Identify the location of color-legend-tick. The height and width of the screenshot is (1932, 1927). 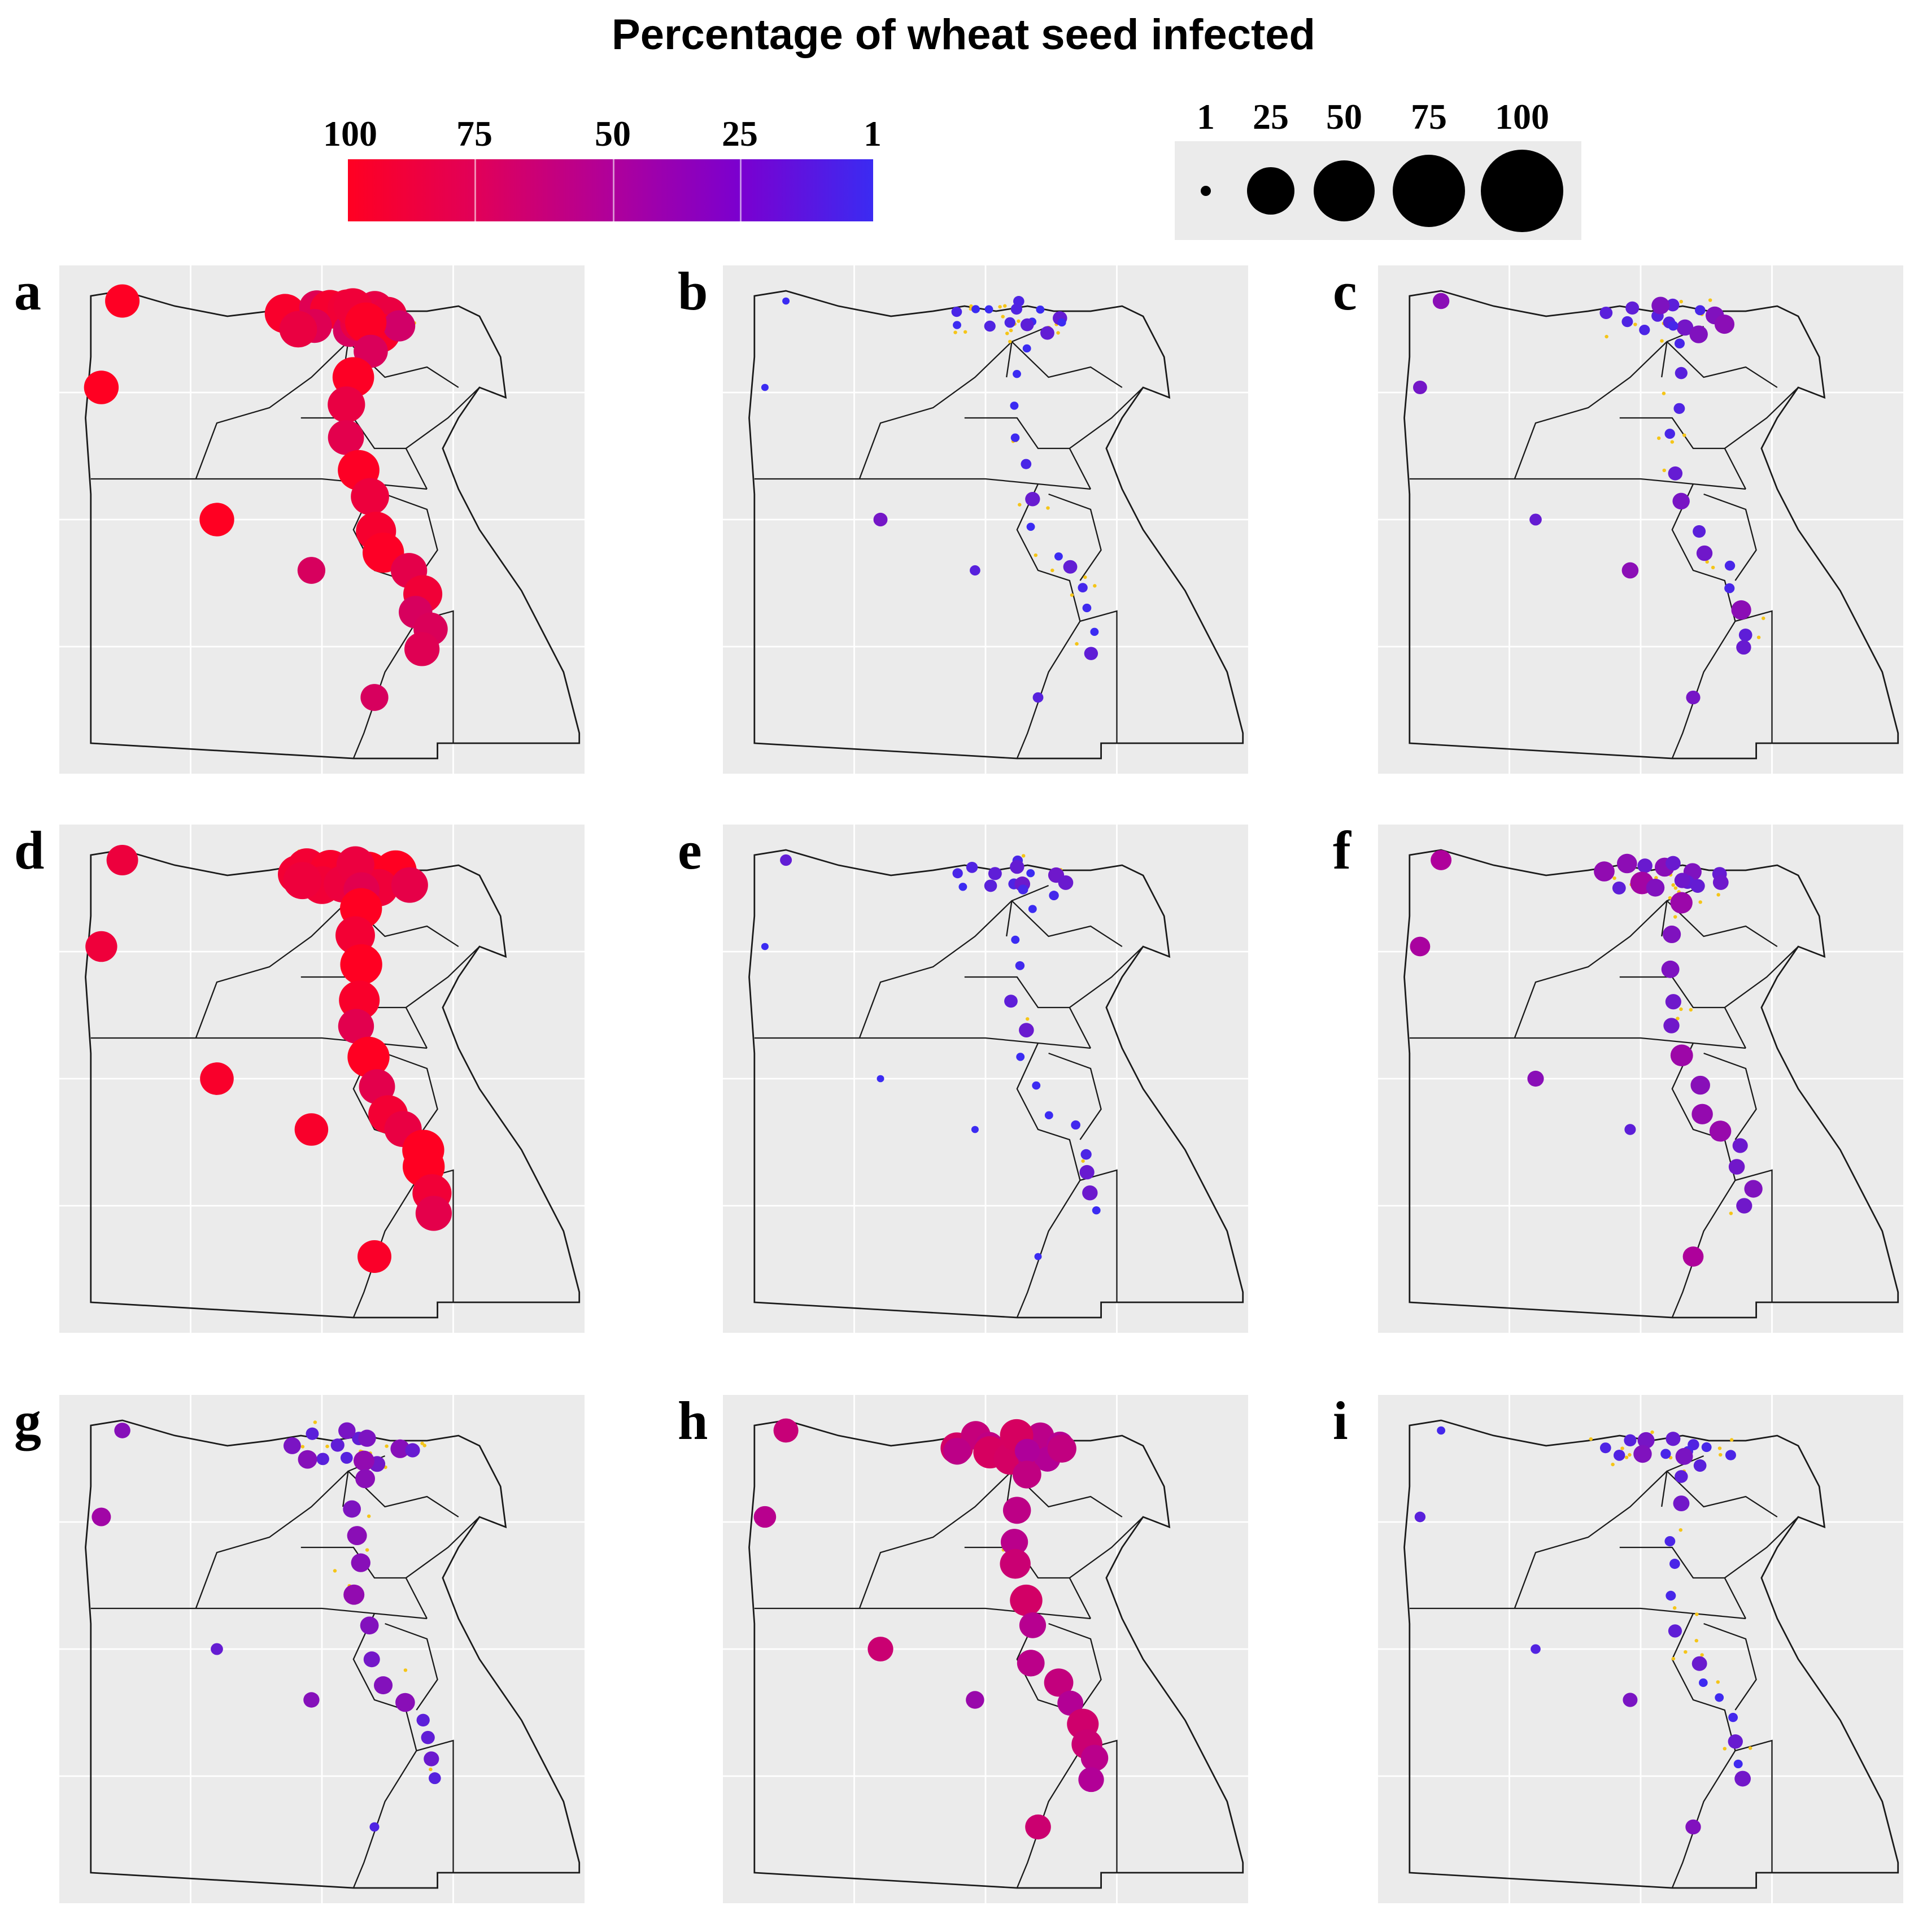
(613, 190).